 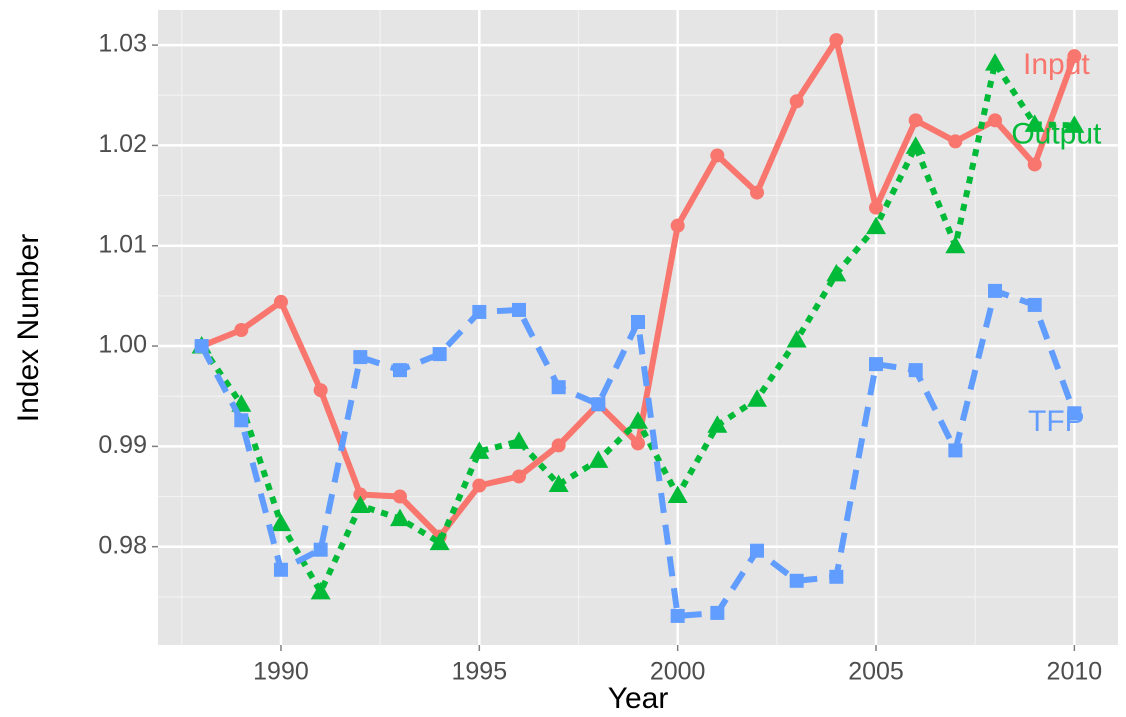 What do you see at coordinates (281, 672) in the screenshot?
I see `x-tick-label: 1990` at bounding box center [281, 672].